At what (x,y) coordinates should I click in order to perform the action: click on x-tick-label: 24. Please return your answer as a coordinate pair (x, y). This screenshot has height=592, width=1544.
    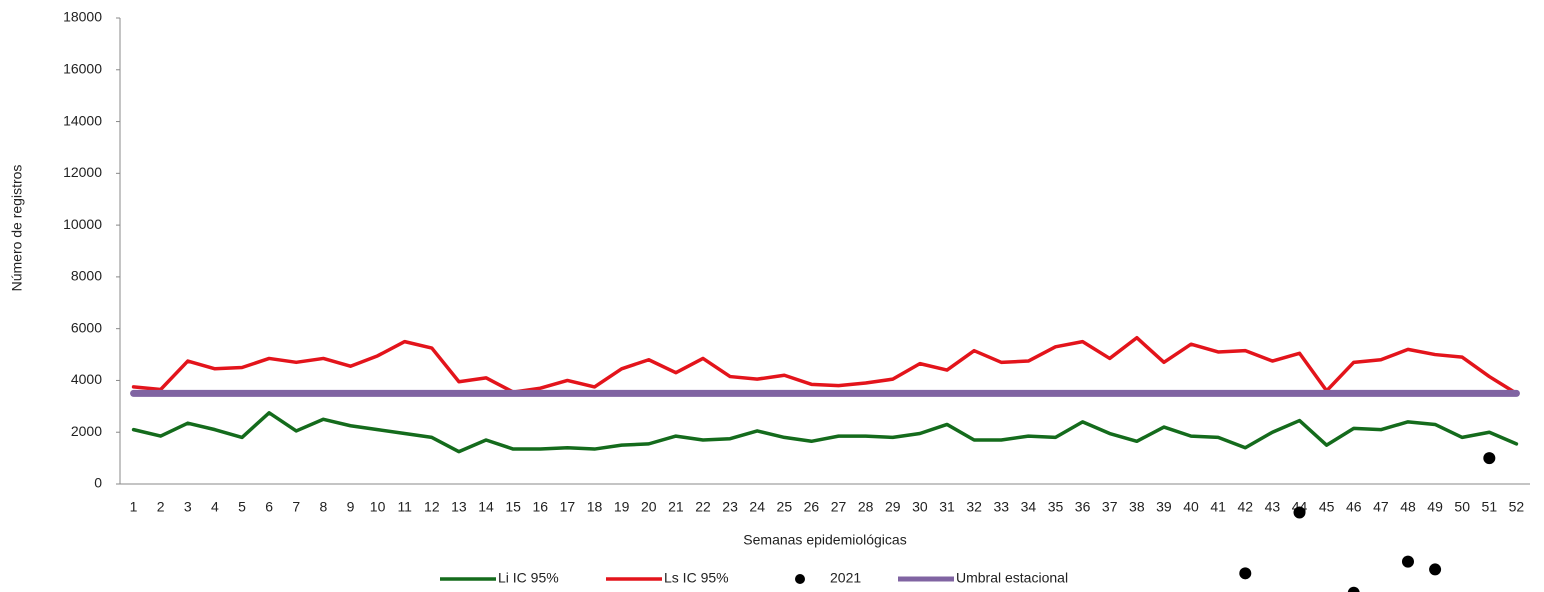
    Looking at the image, I should click on (757, 507).